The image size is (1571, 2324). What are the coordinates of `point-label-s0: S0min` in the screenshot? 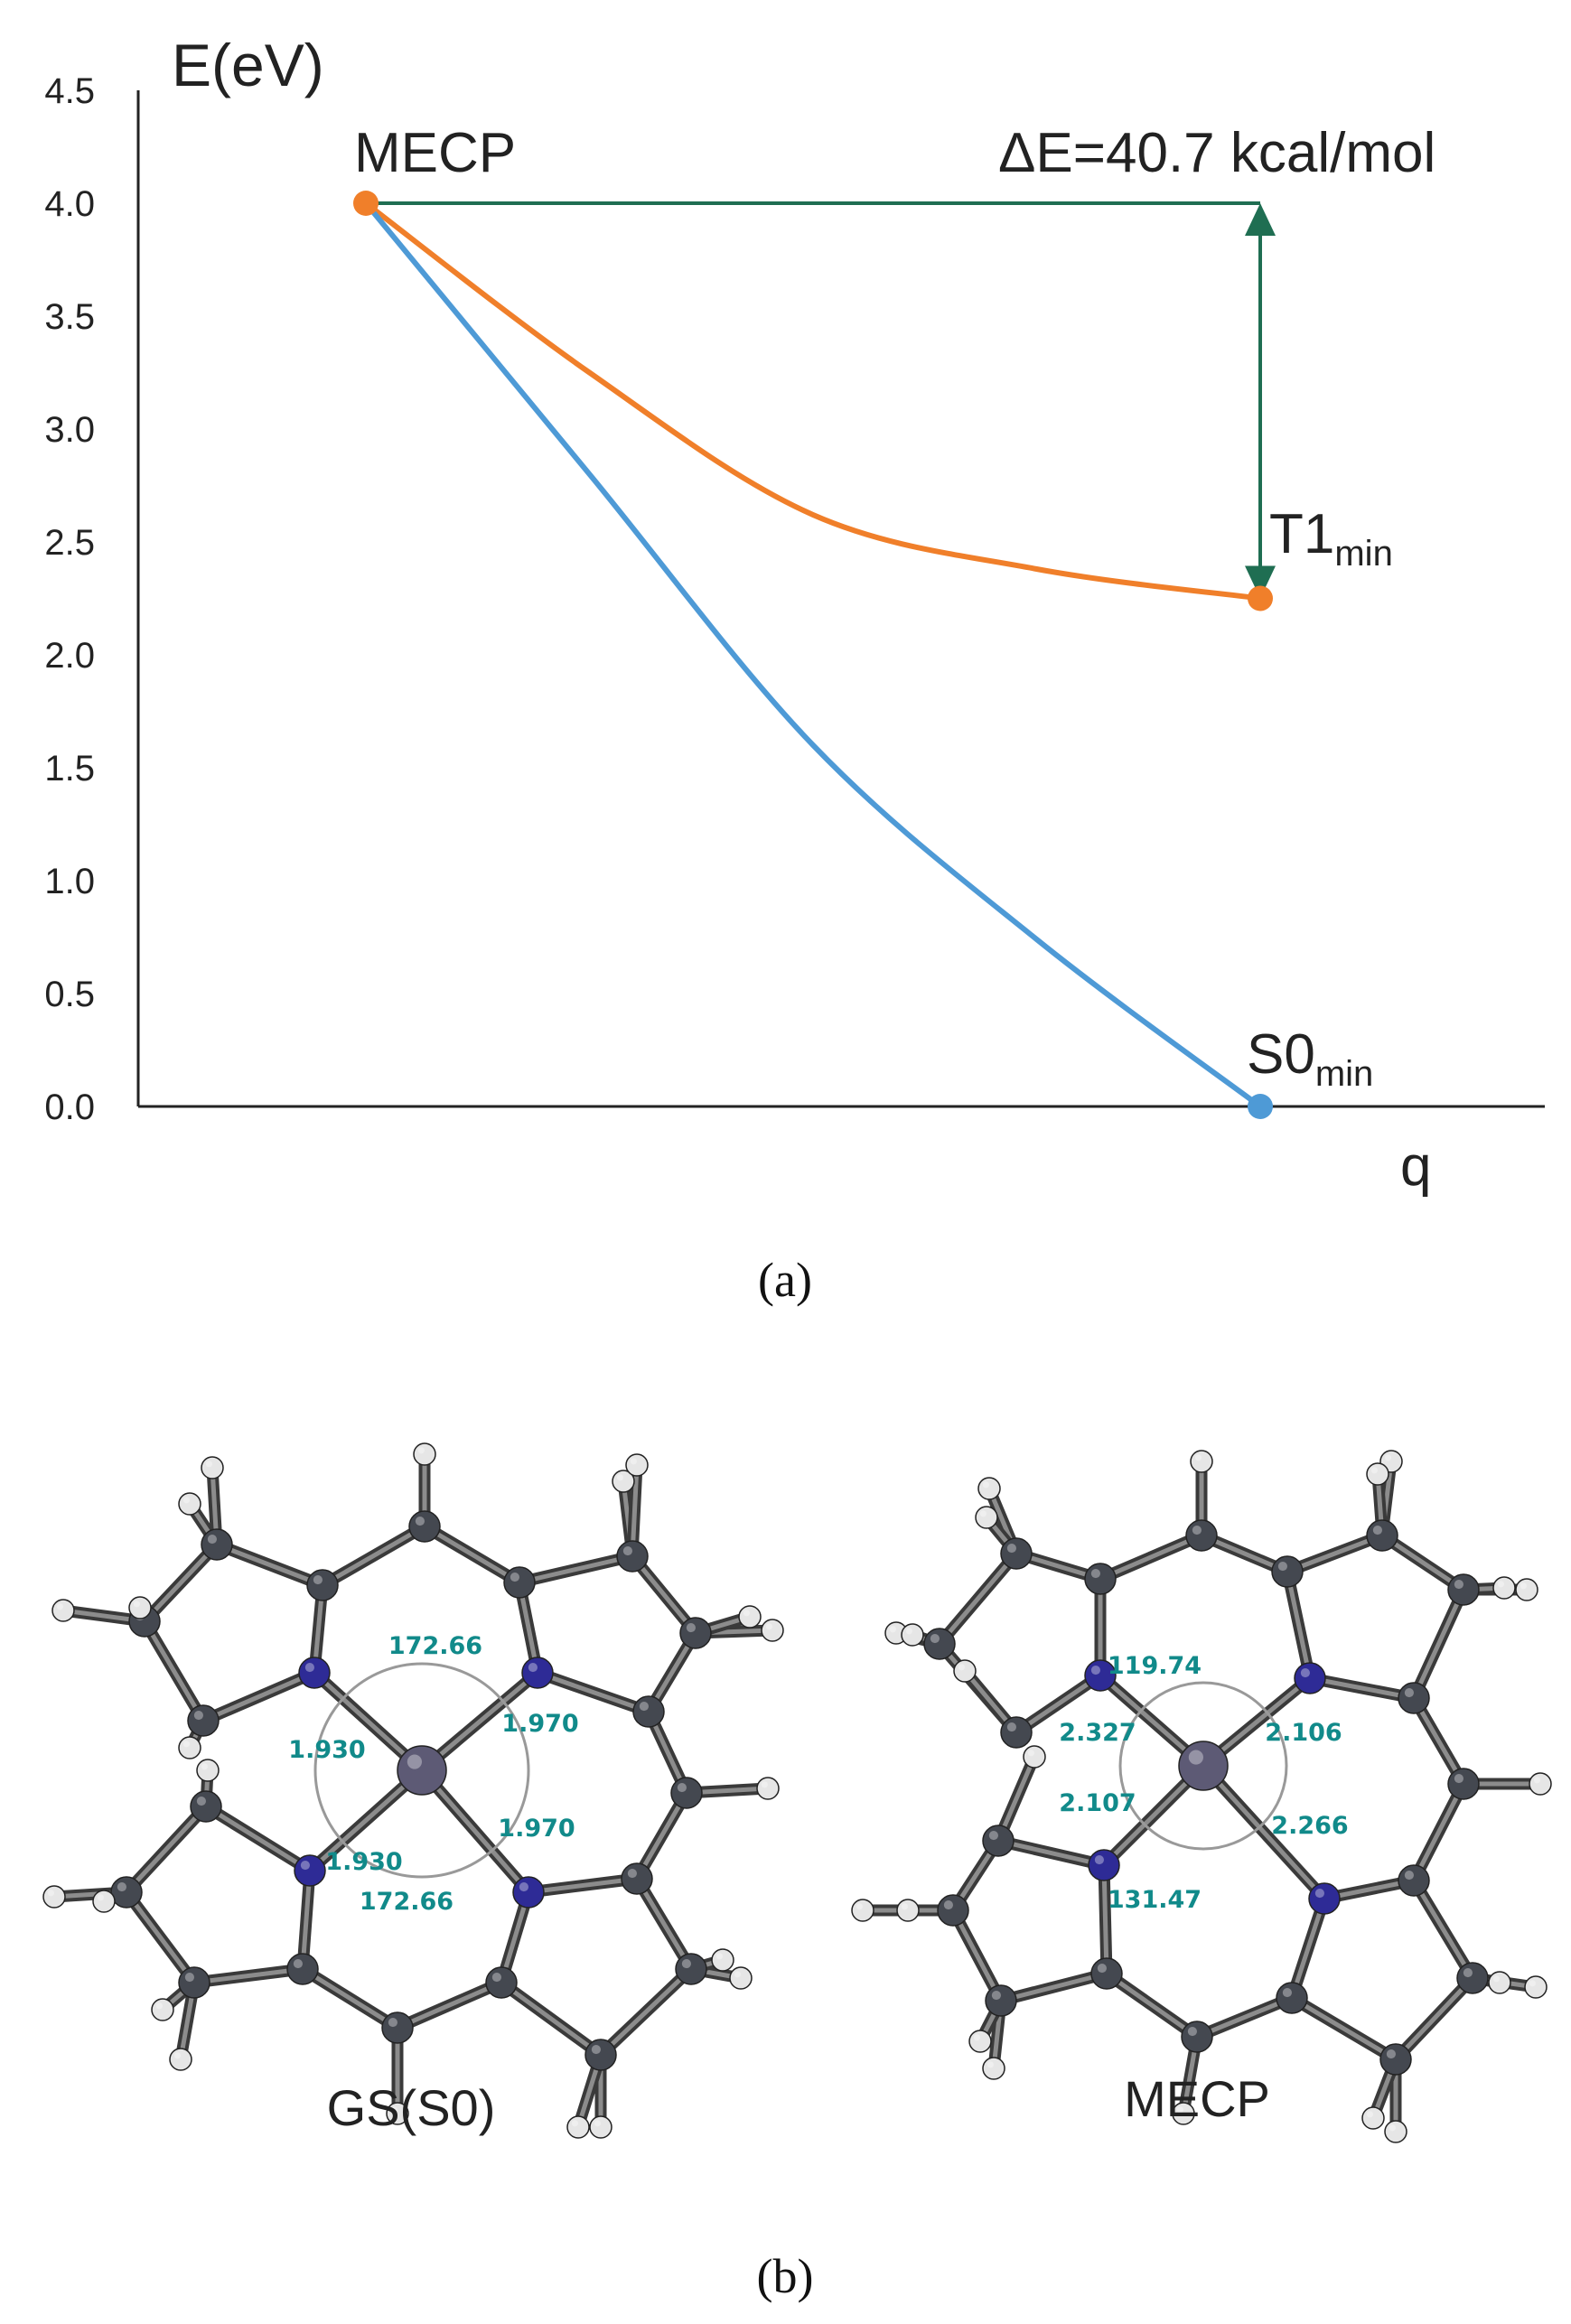 It's located at (1310, 1059).